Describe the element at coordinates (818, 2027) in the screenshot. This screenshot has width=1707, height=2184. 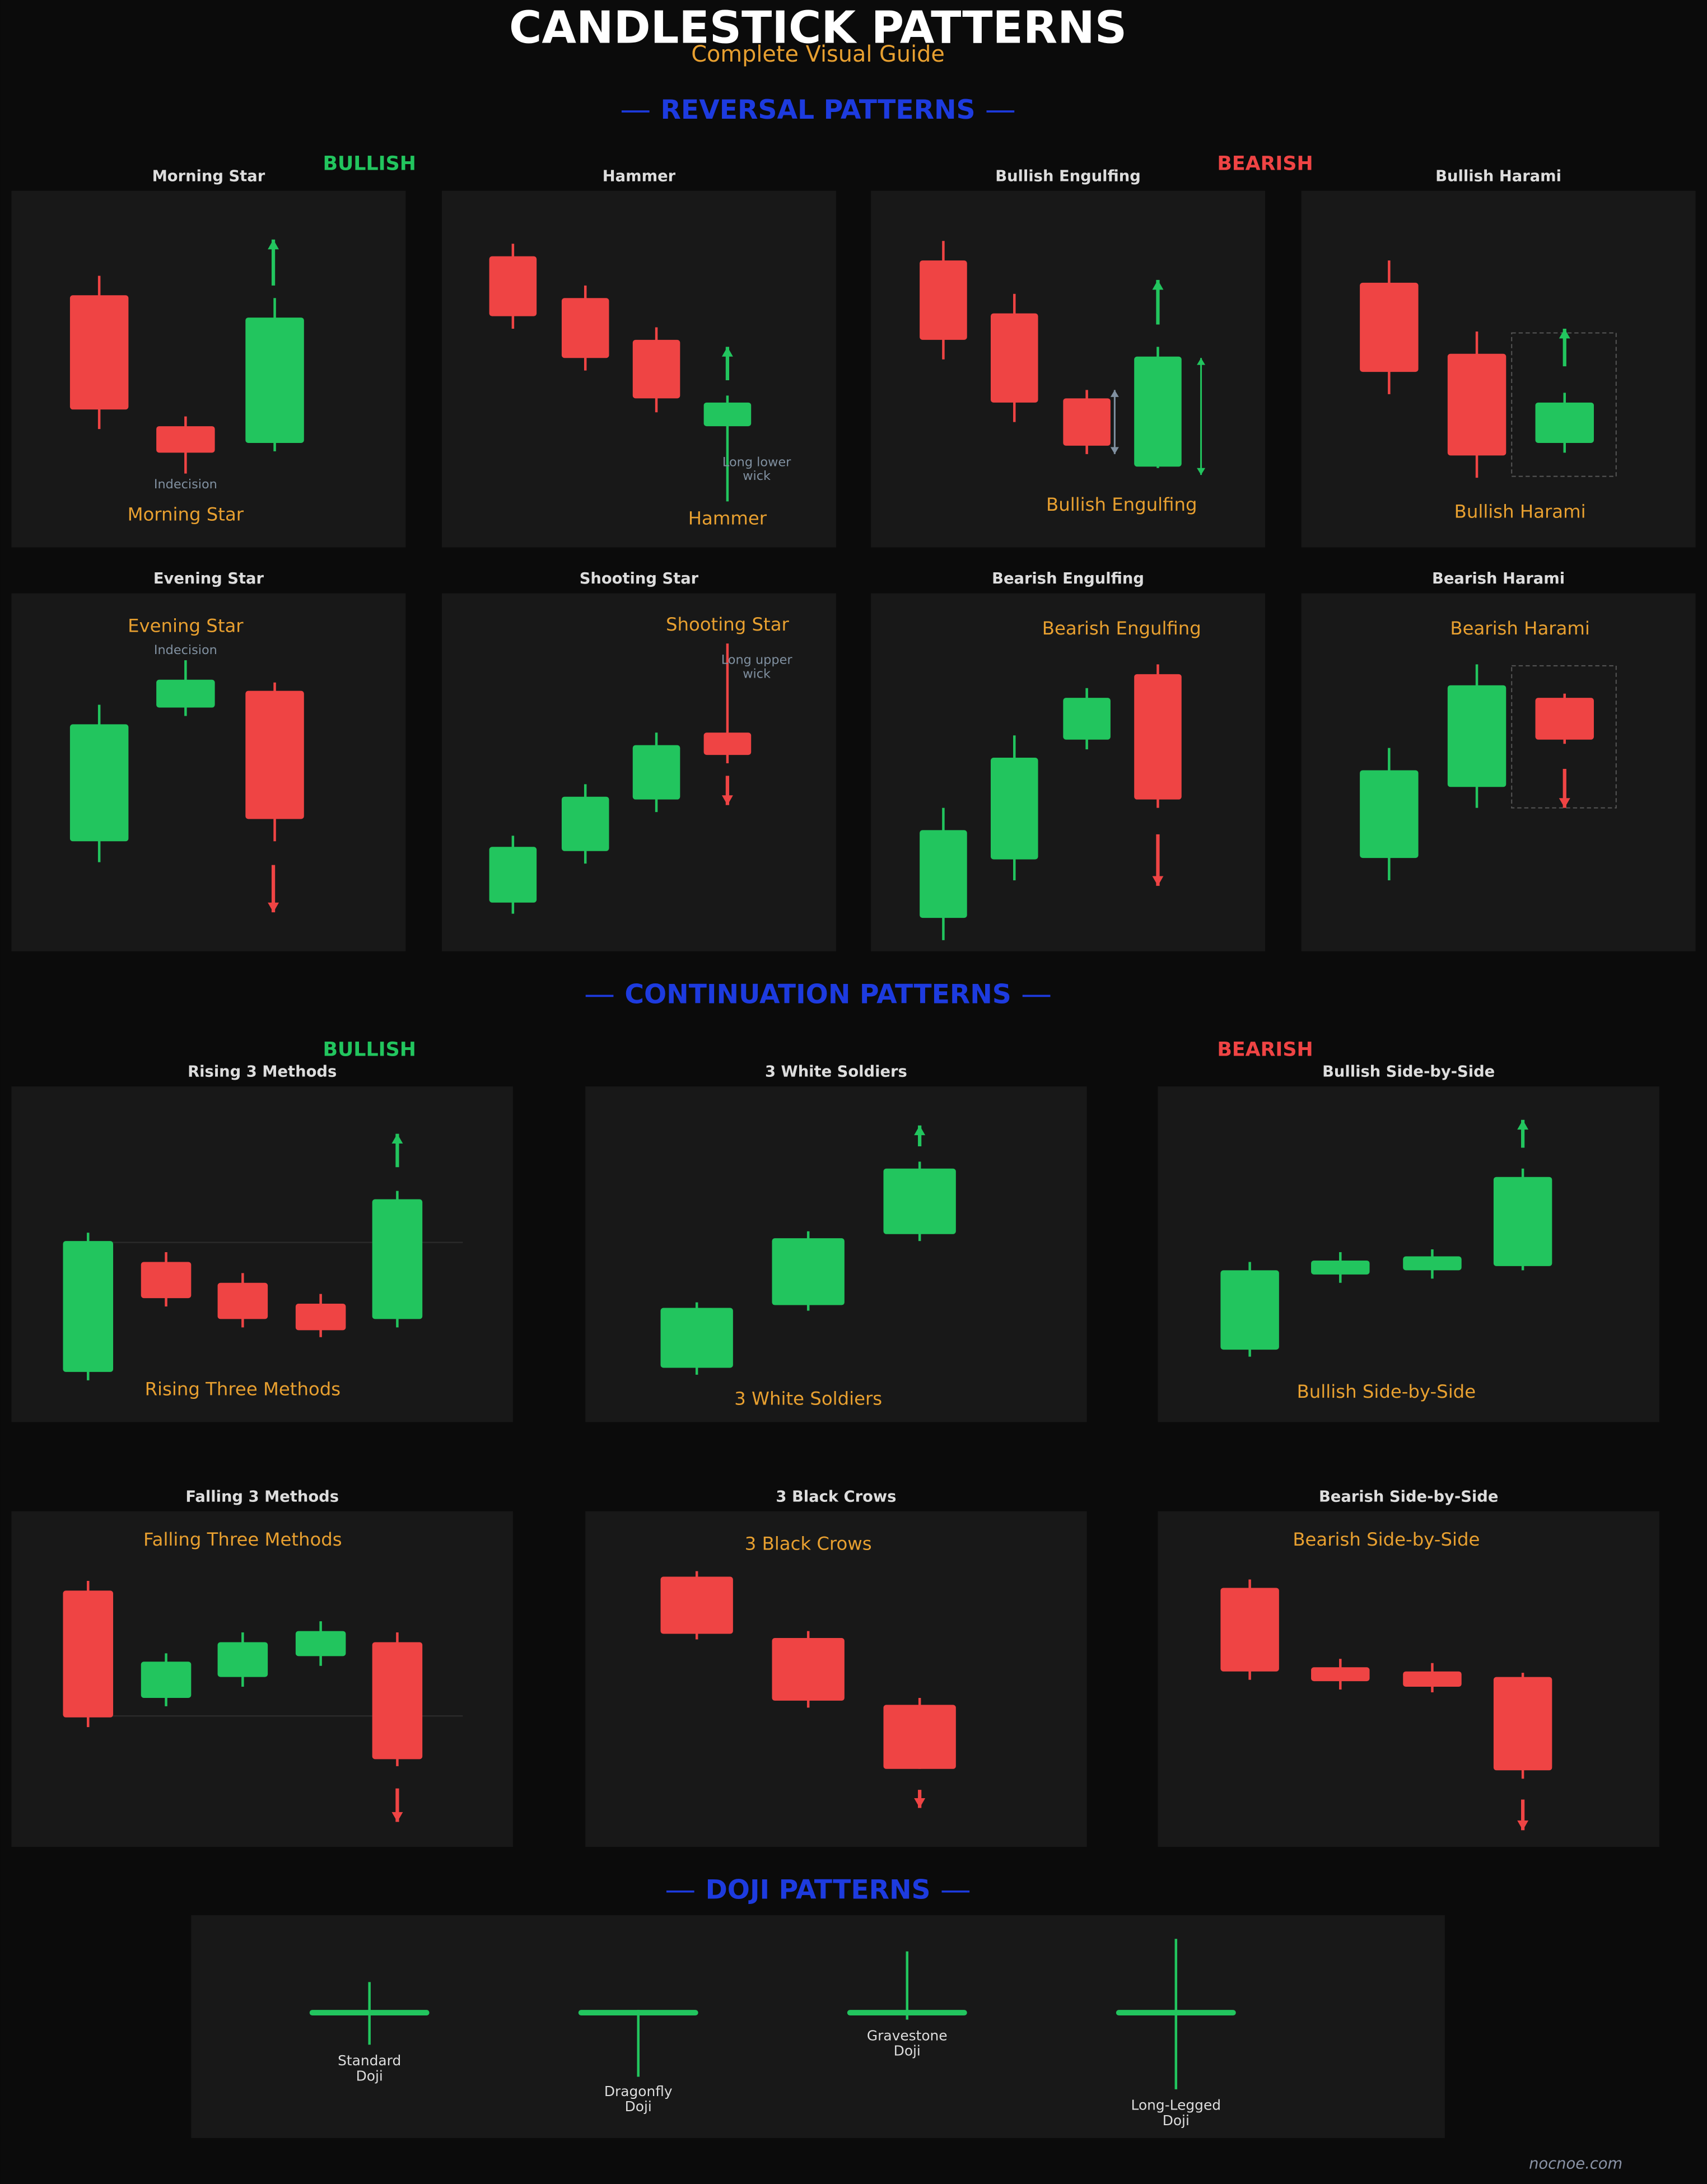
I see `doji-panel` at that location.